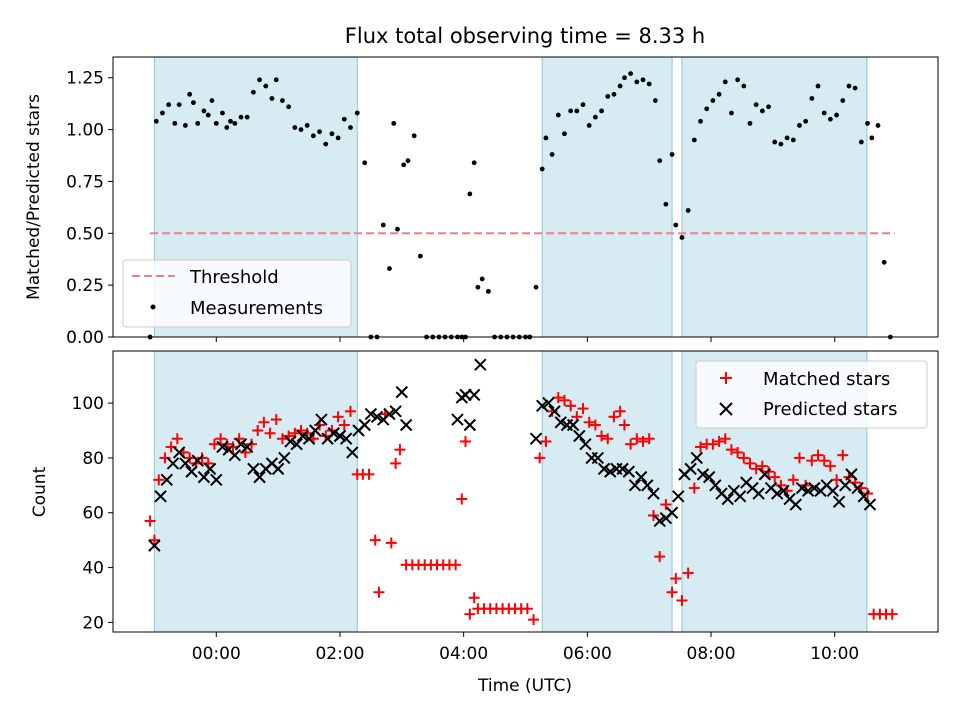 Image resolution: width=960 pixels, height=720 pixels. Describe the element at coordinates (216, 654) in the screenshot. I see `x-tick-label: 00:00` at that location.